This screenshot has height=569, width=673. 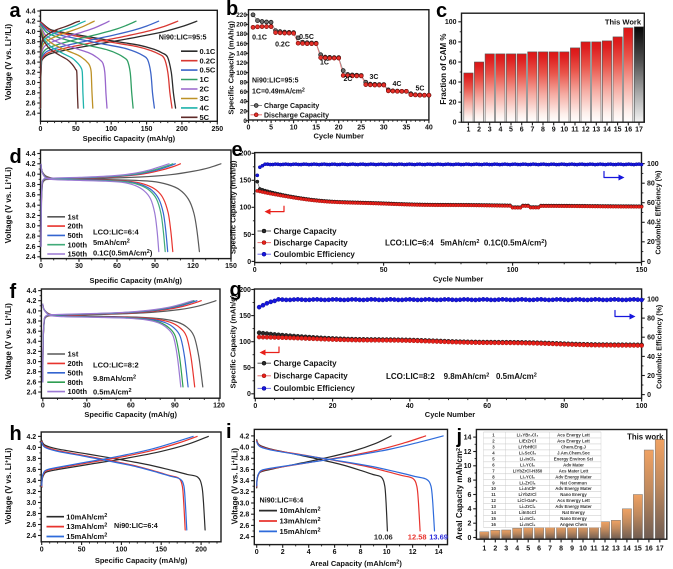 What do you see at coordinates (73, 216) in the screenshot?
I see `svg-text: 1st` at bounding box center [73, 216].